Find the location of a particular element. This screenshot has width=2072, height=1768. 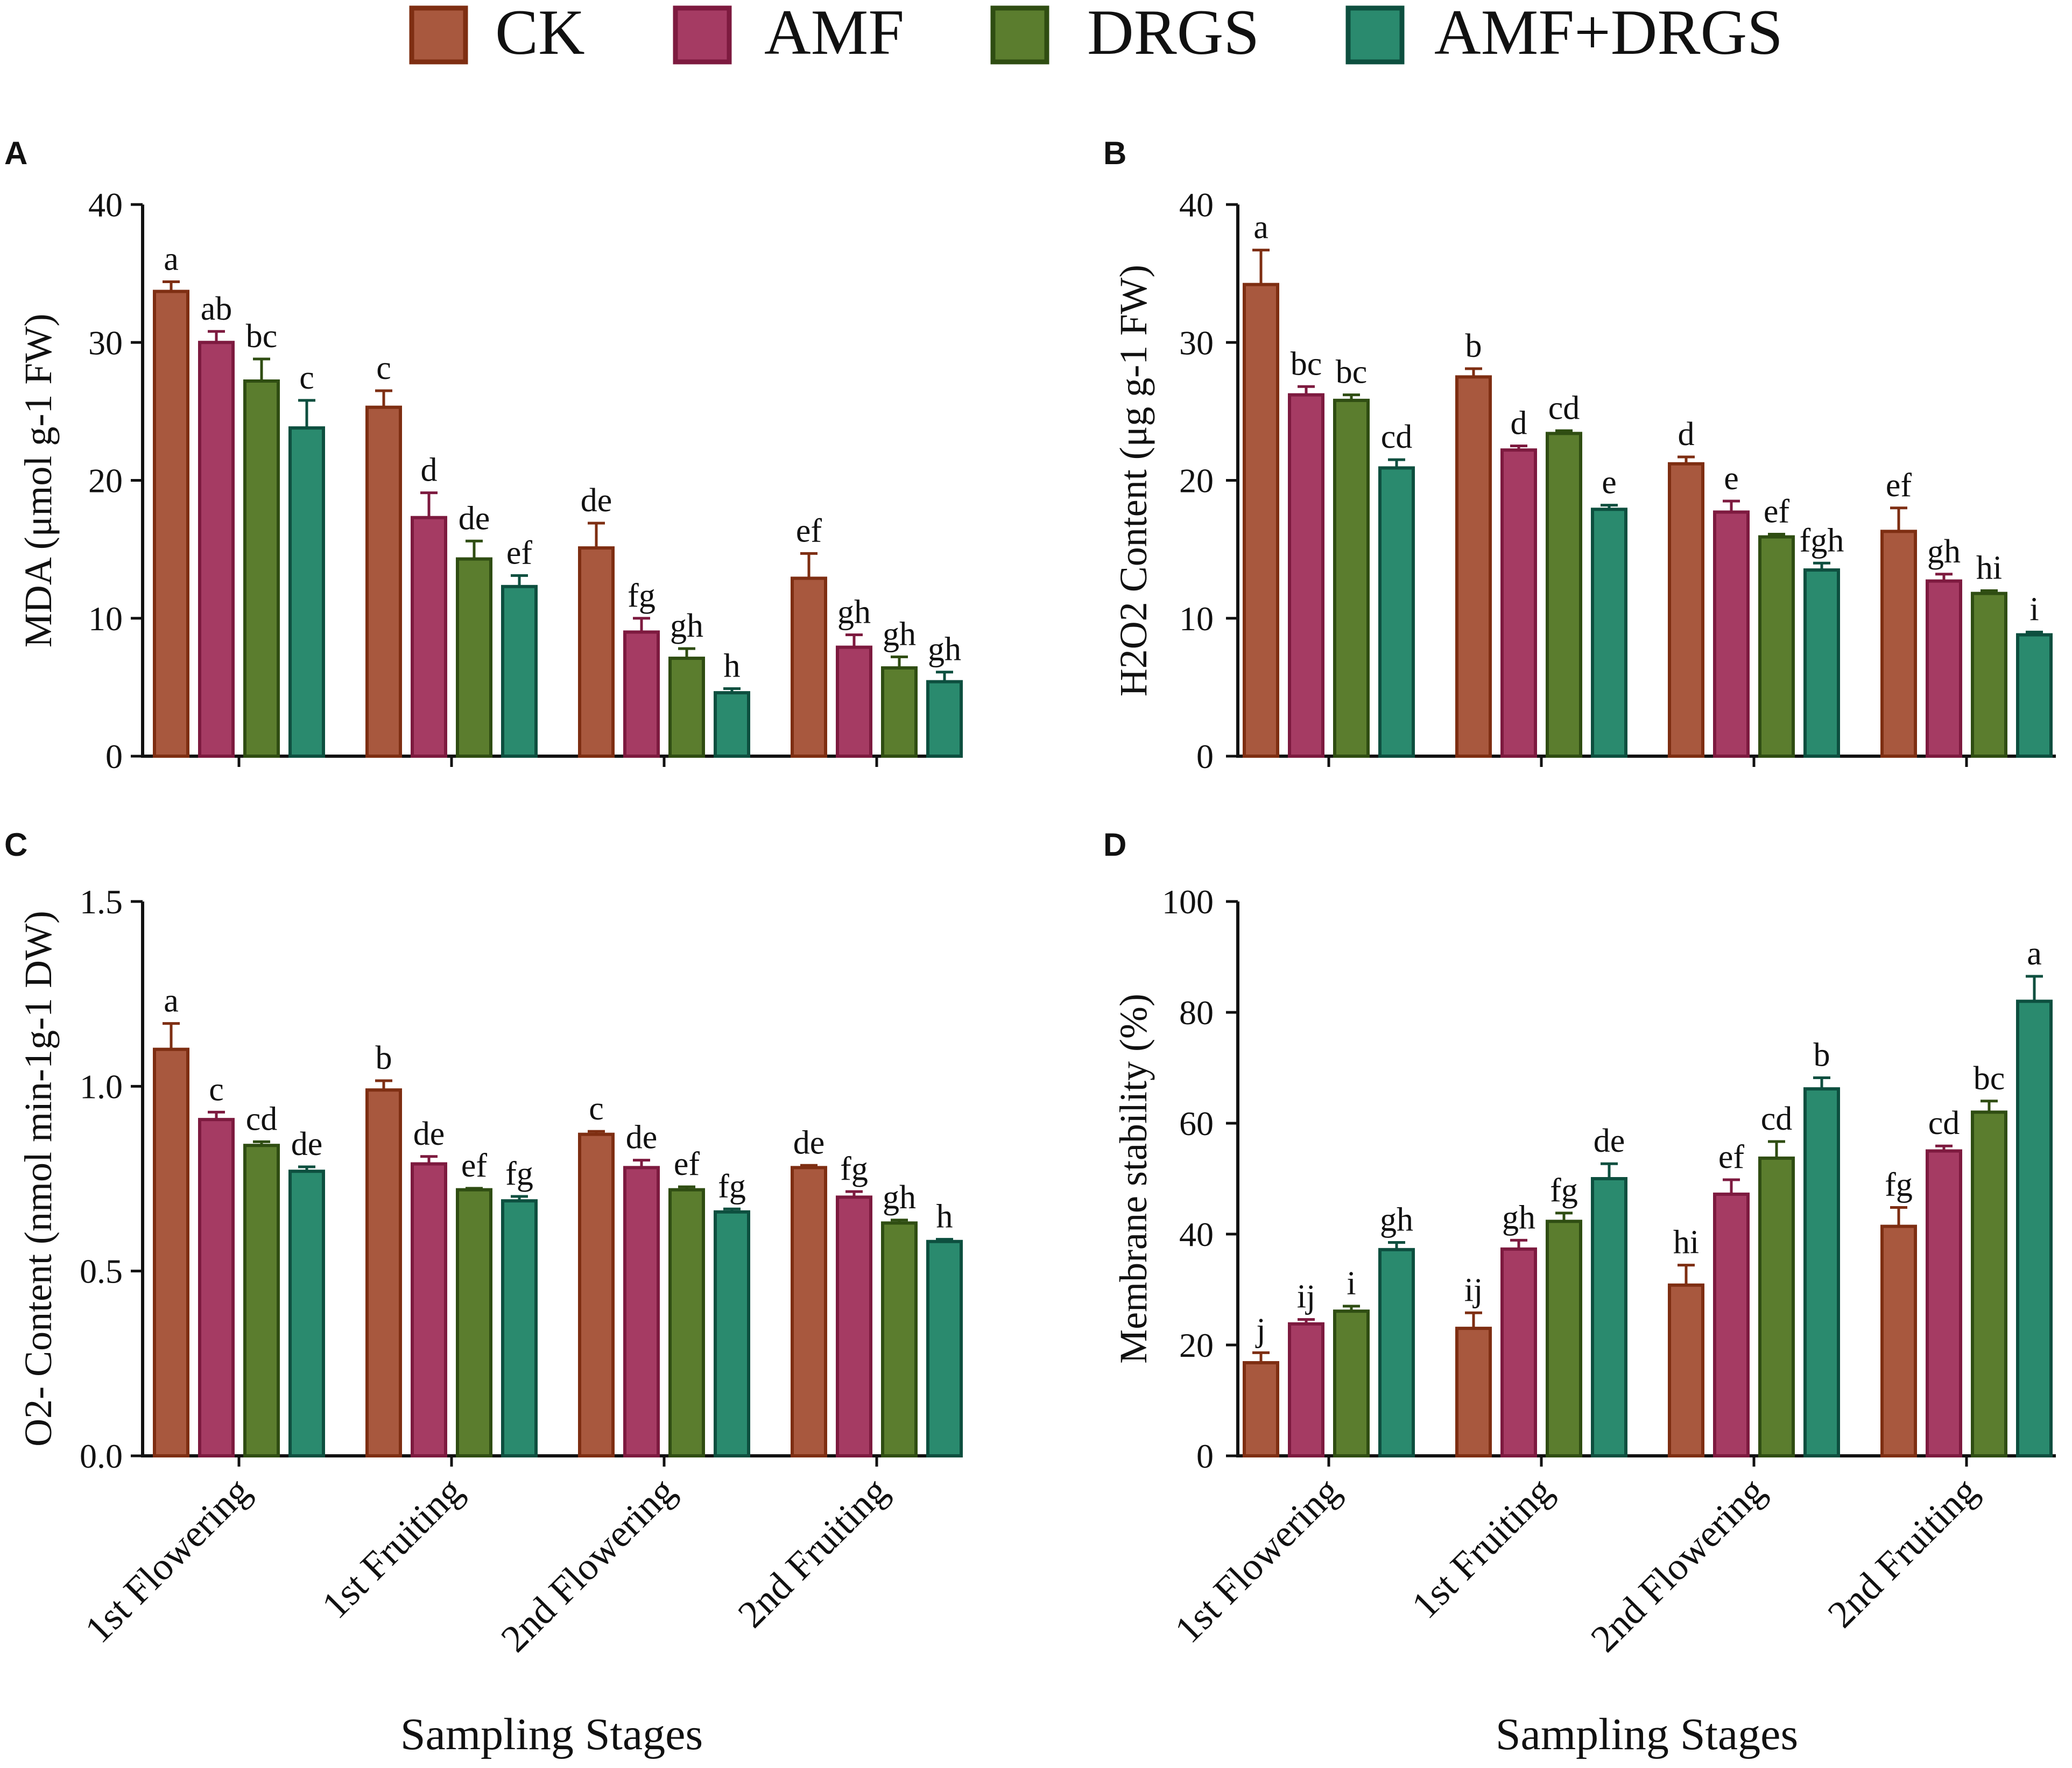

panel-b-y-axis-title: H2O2 Content (μg g-1 FW) is located at coordinates (1133, 481).